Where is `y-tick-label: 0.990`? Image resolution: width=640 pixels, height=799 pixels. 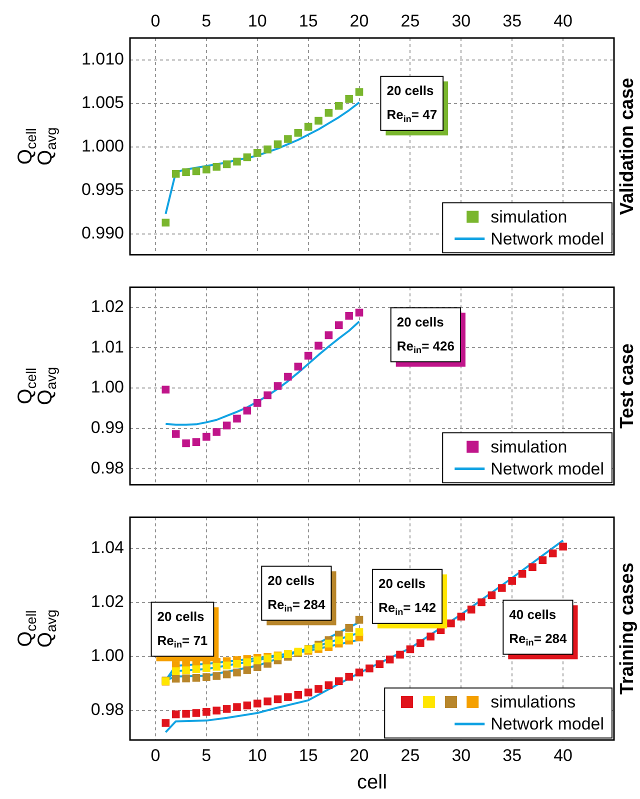 y-tick-label: 0.990 is located at coordinates (102, 233).